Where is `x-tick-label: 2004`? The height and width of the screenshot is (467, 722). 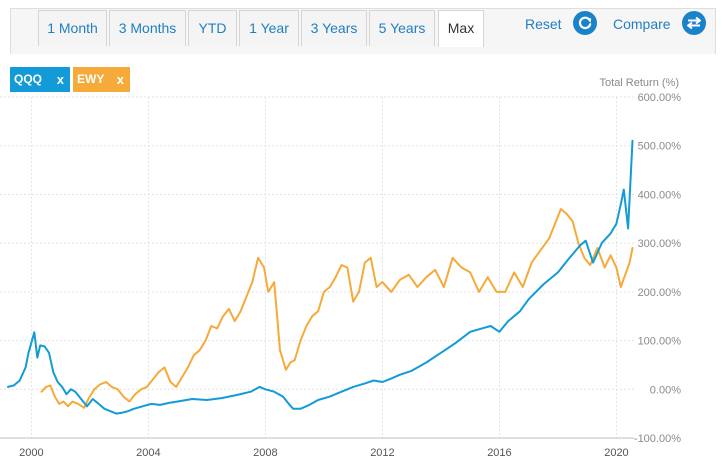 x-tick-label: 2004 is located at coordinates (148, 453).